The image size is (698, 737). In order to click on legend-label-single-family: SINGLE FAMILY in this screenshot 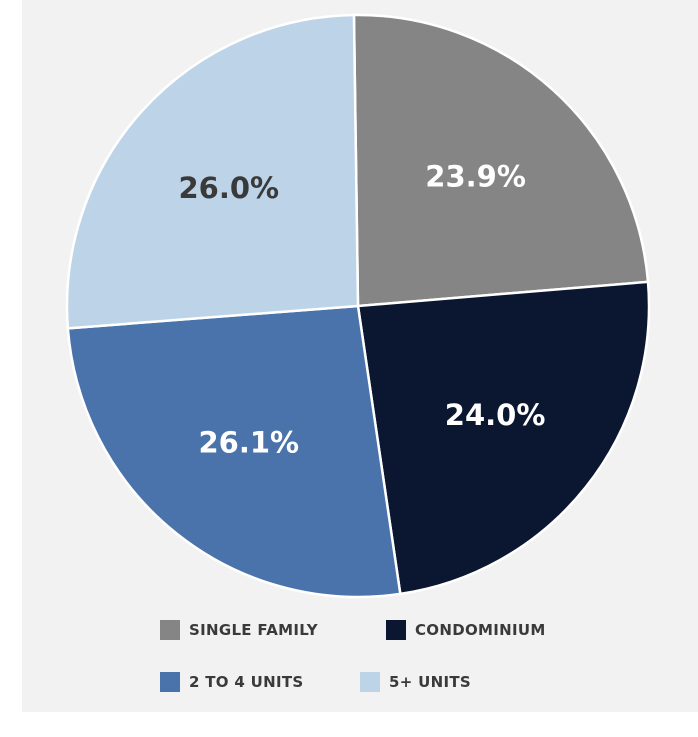, I will do `click(253, 630)`.